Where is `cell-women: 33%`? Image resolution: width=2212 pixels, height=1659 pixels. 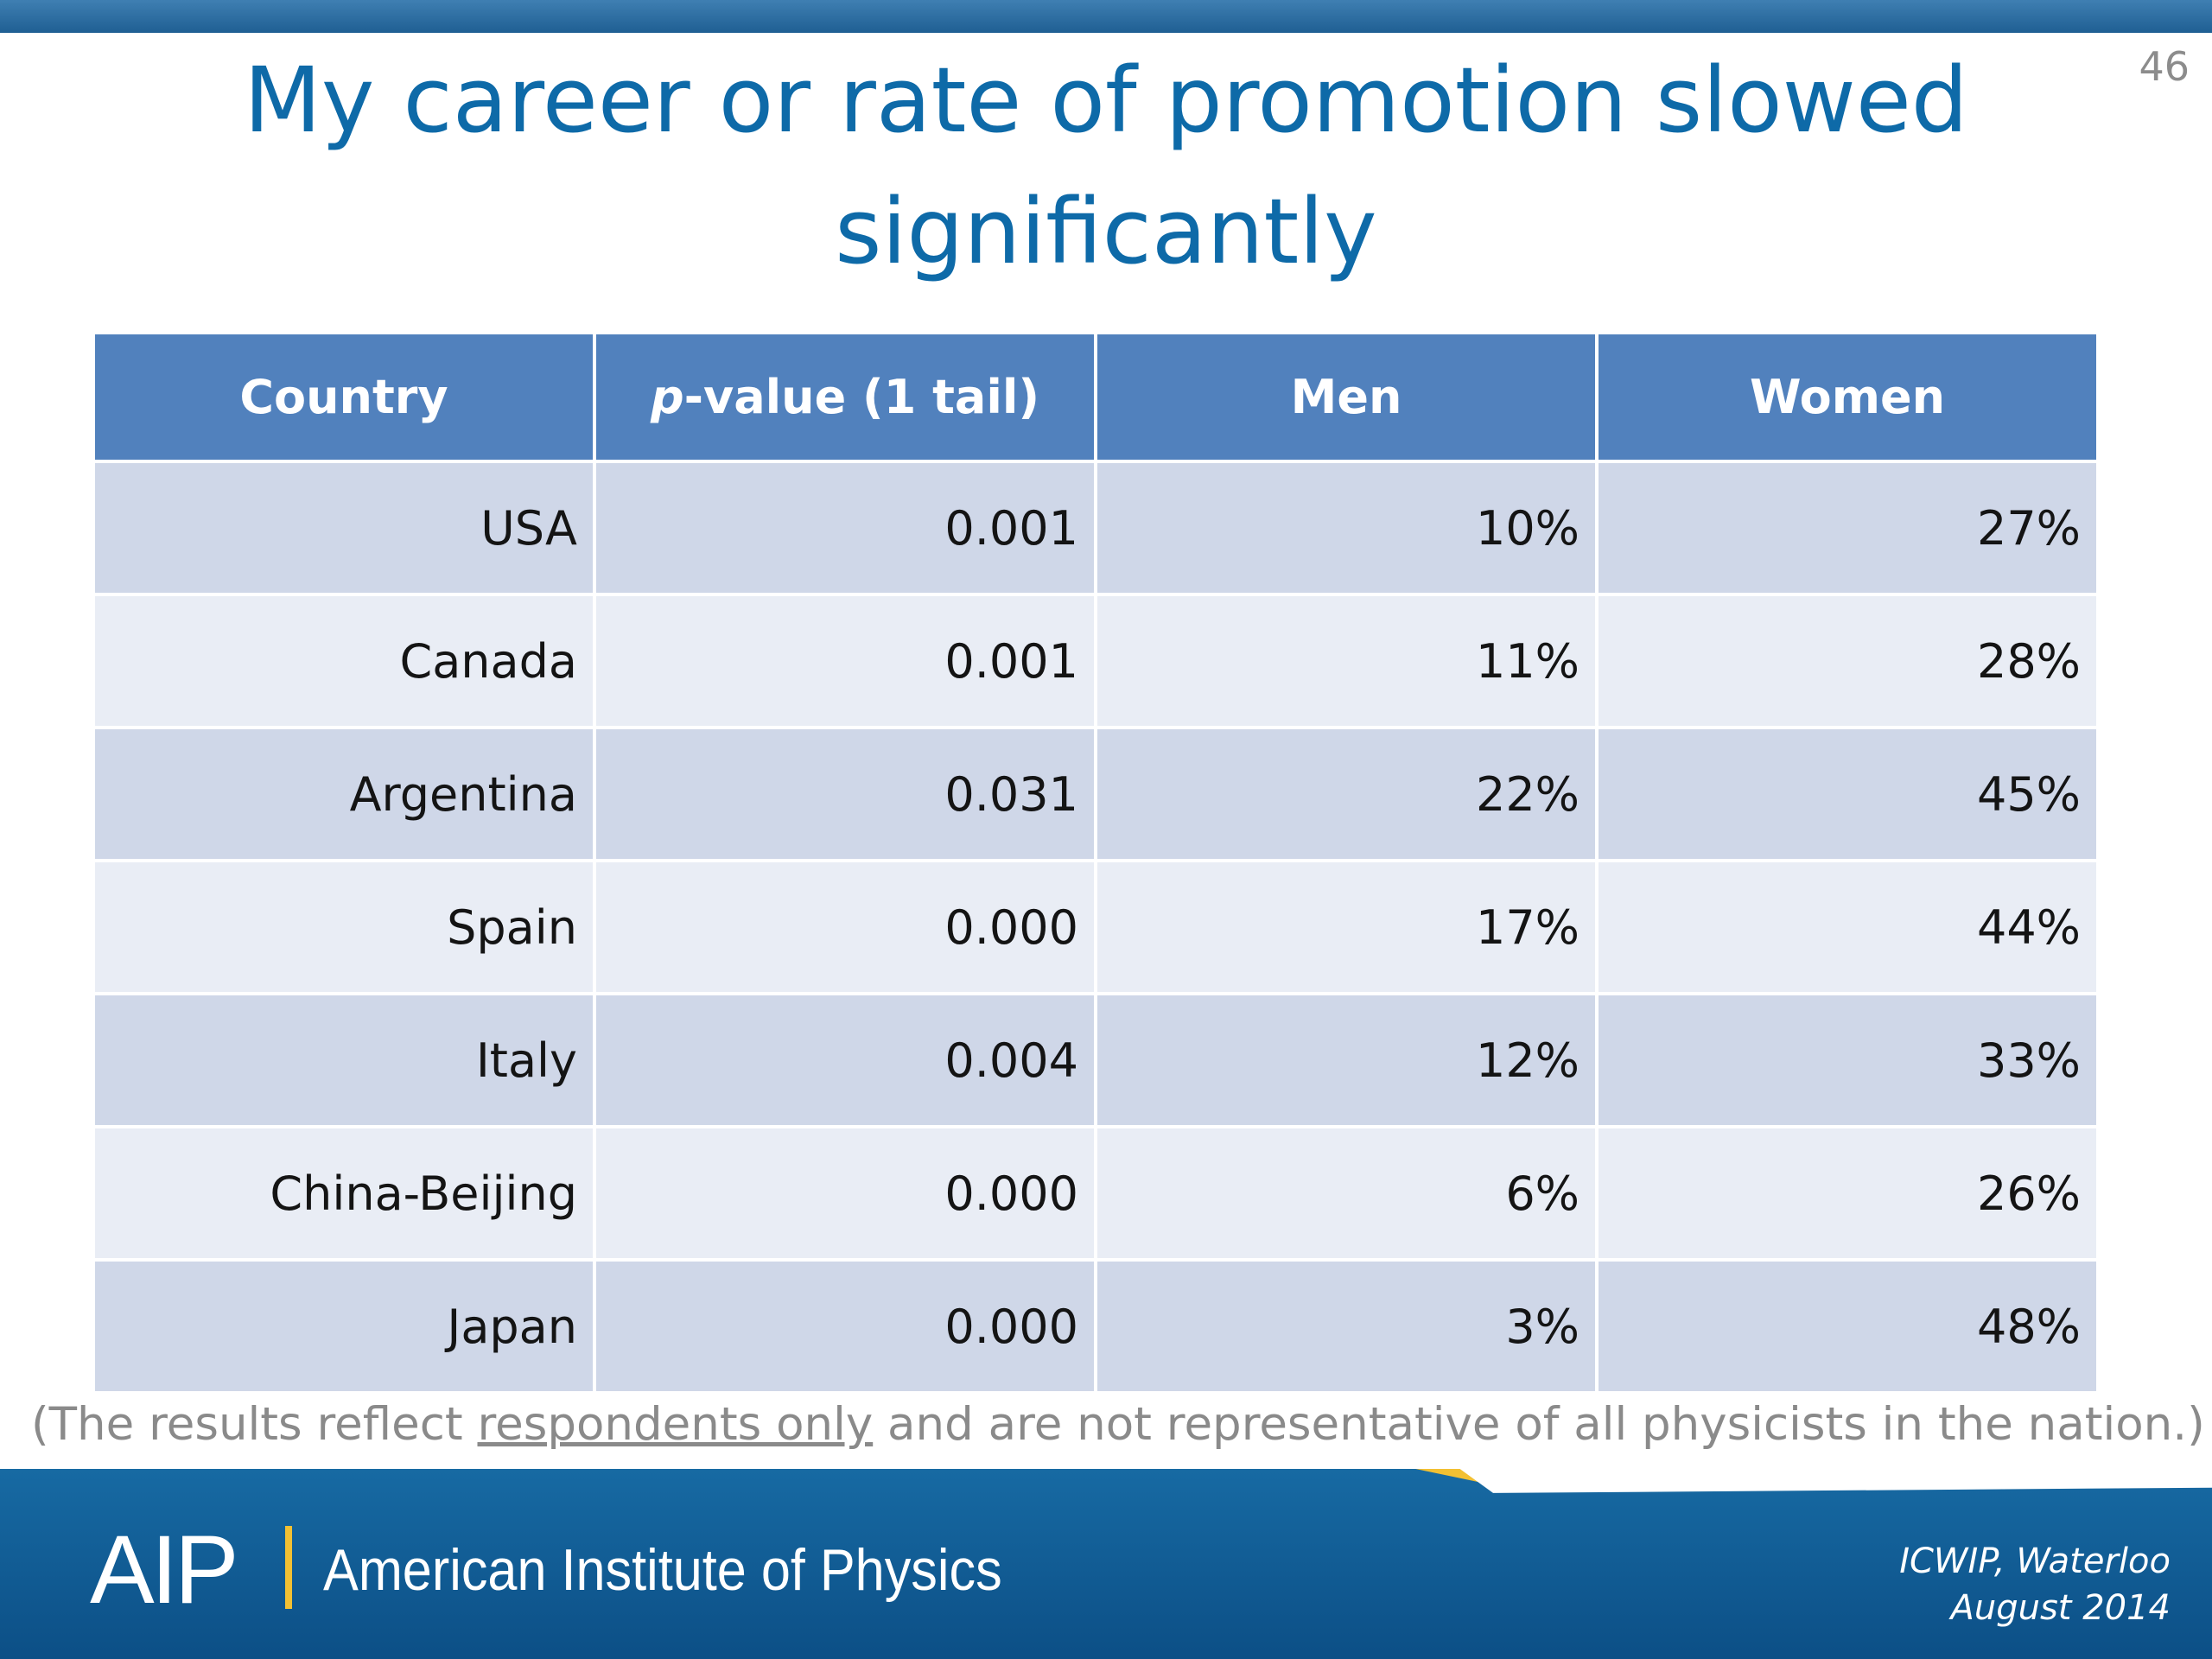 cell-women: 33% is located at coordinates (1847, 1060).